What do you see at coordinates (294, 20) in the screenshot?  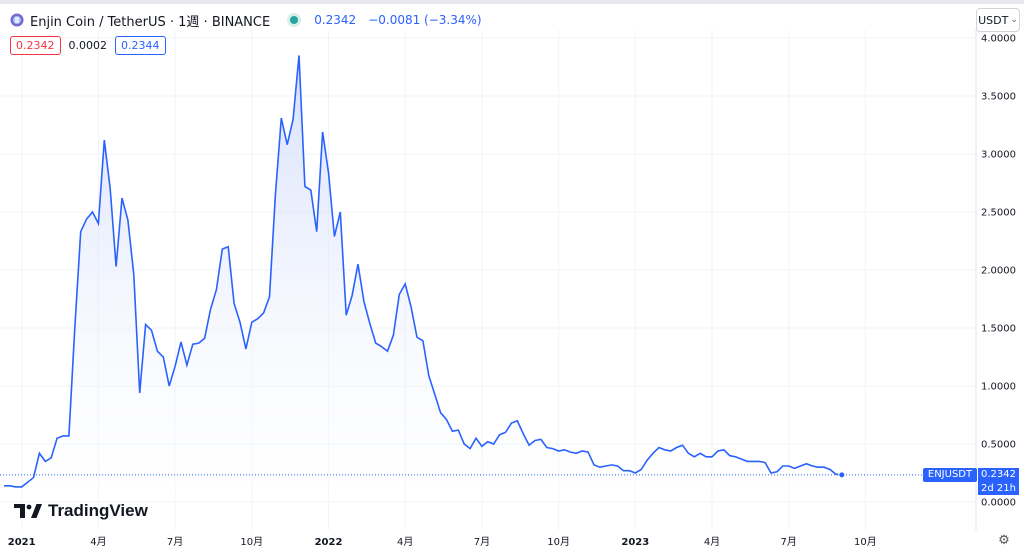 I see `market-status-icon` at bounding box center [294, 20].